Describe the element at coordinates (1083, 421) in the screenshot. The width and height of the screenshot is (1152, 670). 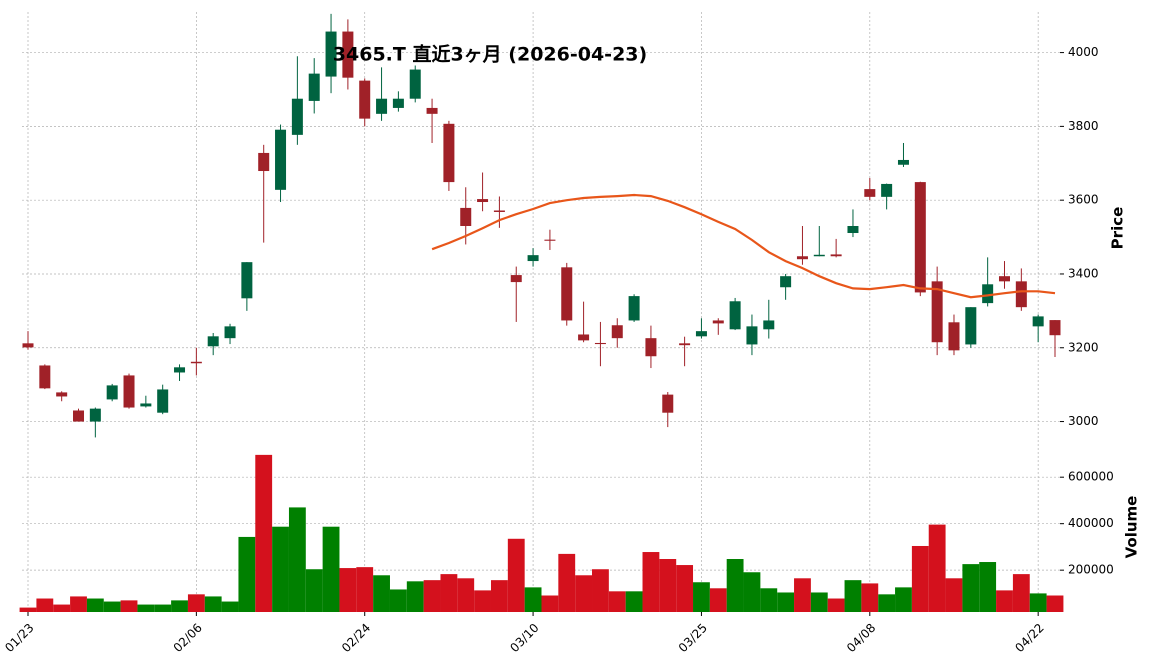
I see `y-tick-label: 3000` at that location.